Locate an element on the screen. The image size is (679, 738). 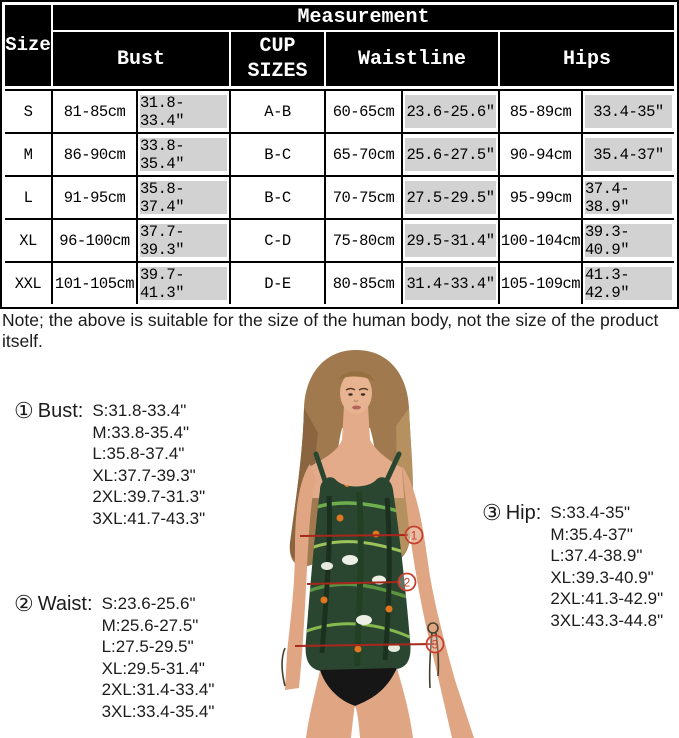
hips-column-header: Hips is located at coordinates (587, 59).